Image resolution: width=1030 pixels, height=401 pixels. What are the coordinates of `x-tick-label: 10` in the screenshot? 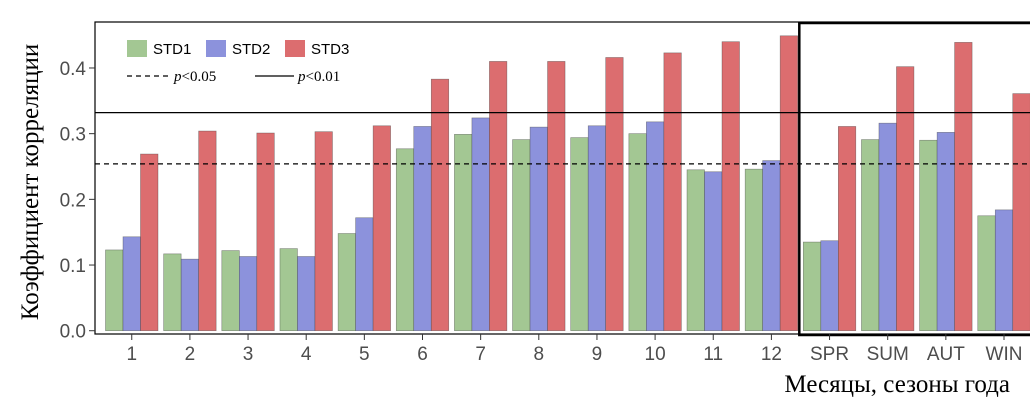 It's located at (655, 354).